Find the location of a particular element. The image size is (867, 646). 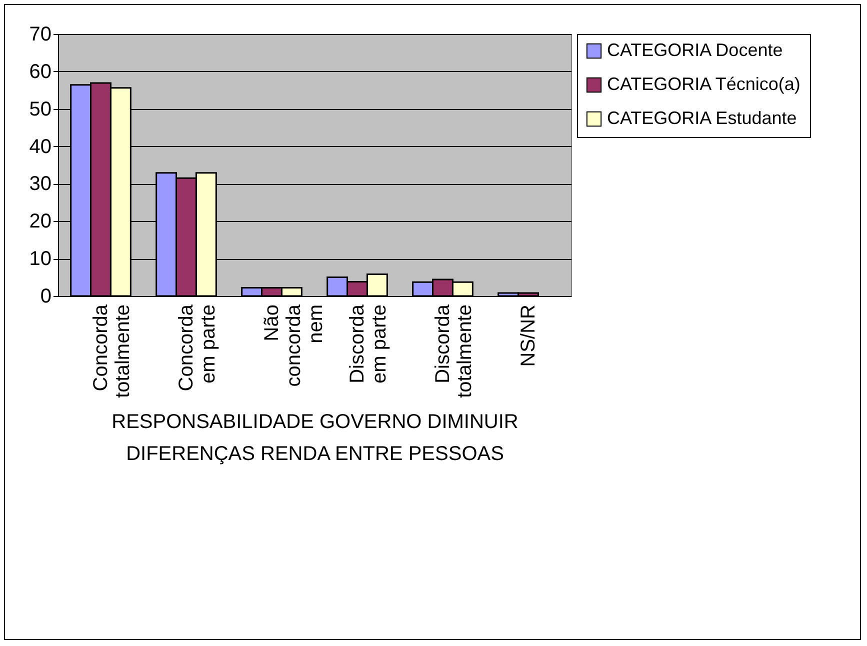

y-tick-label: 60 is located at coordinates (40, 71).